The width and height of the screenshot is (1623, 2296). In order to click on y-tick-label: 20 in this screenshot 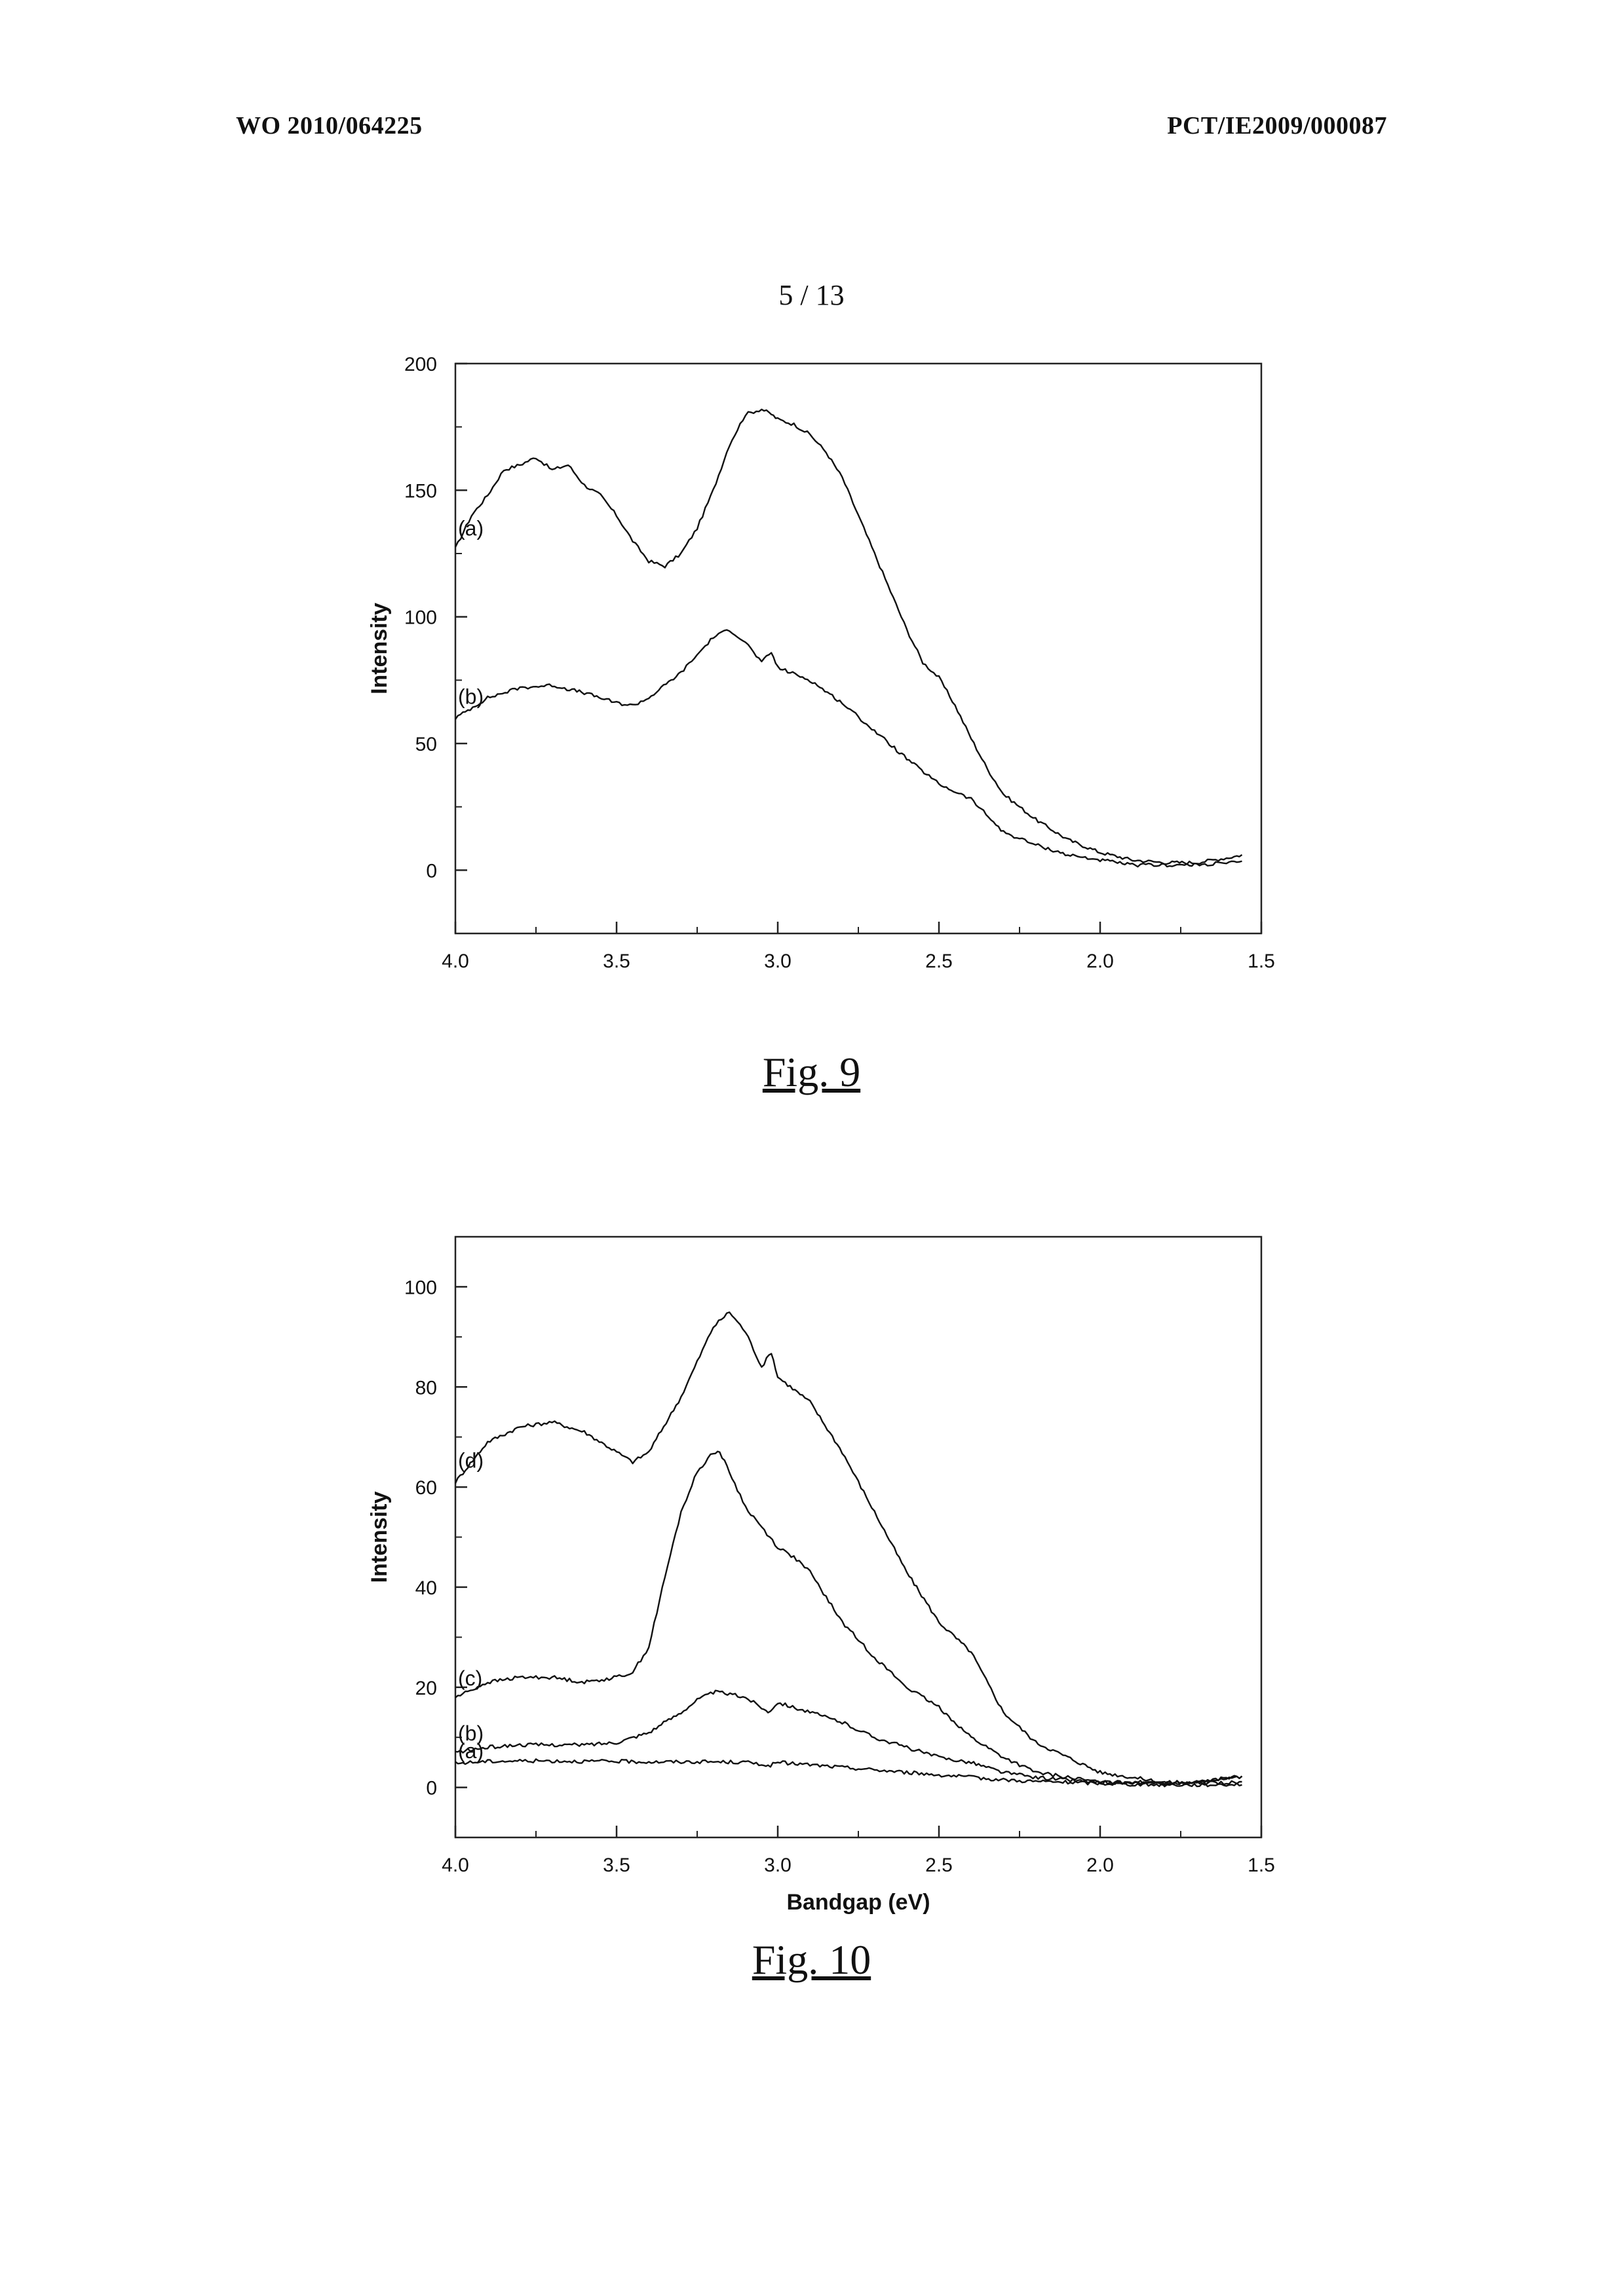, I will do `click(426, 1688)`.